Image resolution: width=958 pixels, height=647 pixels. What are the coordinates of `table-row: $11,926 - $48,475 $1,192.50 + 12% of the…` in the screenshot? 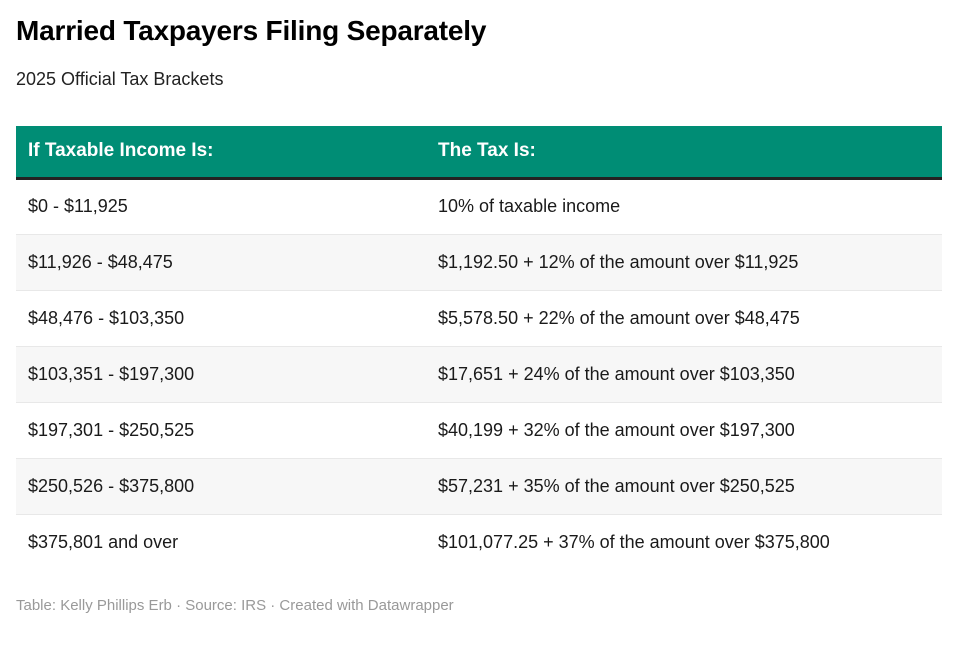 It's located at (479, 261).